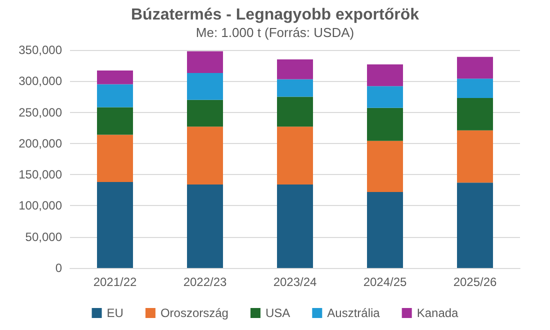  What do you see at coordinates (295, 282) in the screenshot?
I see `x-tick-label: 2023/24` at bounding box center [295, 282].